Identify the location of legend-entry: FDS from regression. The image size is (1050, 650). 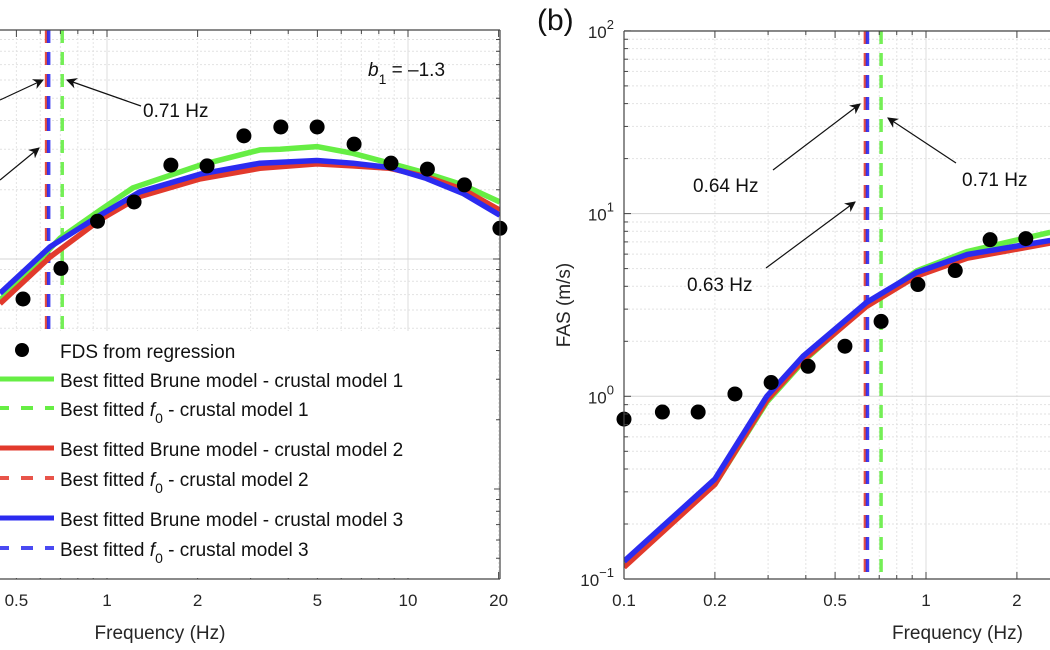
(125, 352).